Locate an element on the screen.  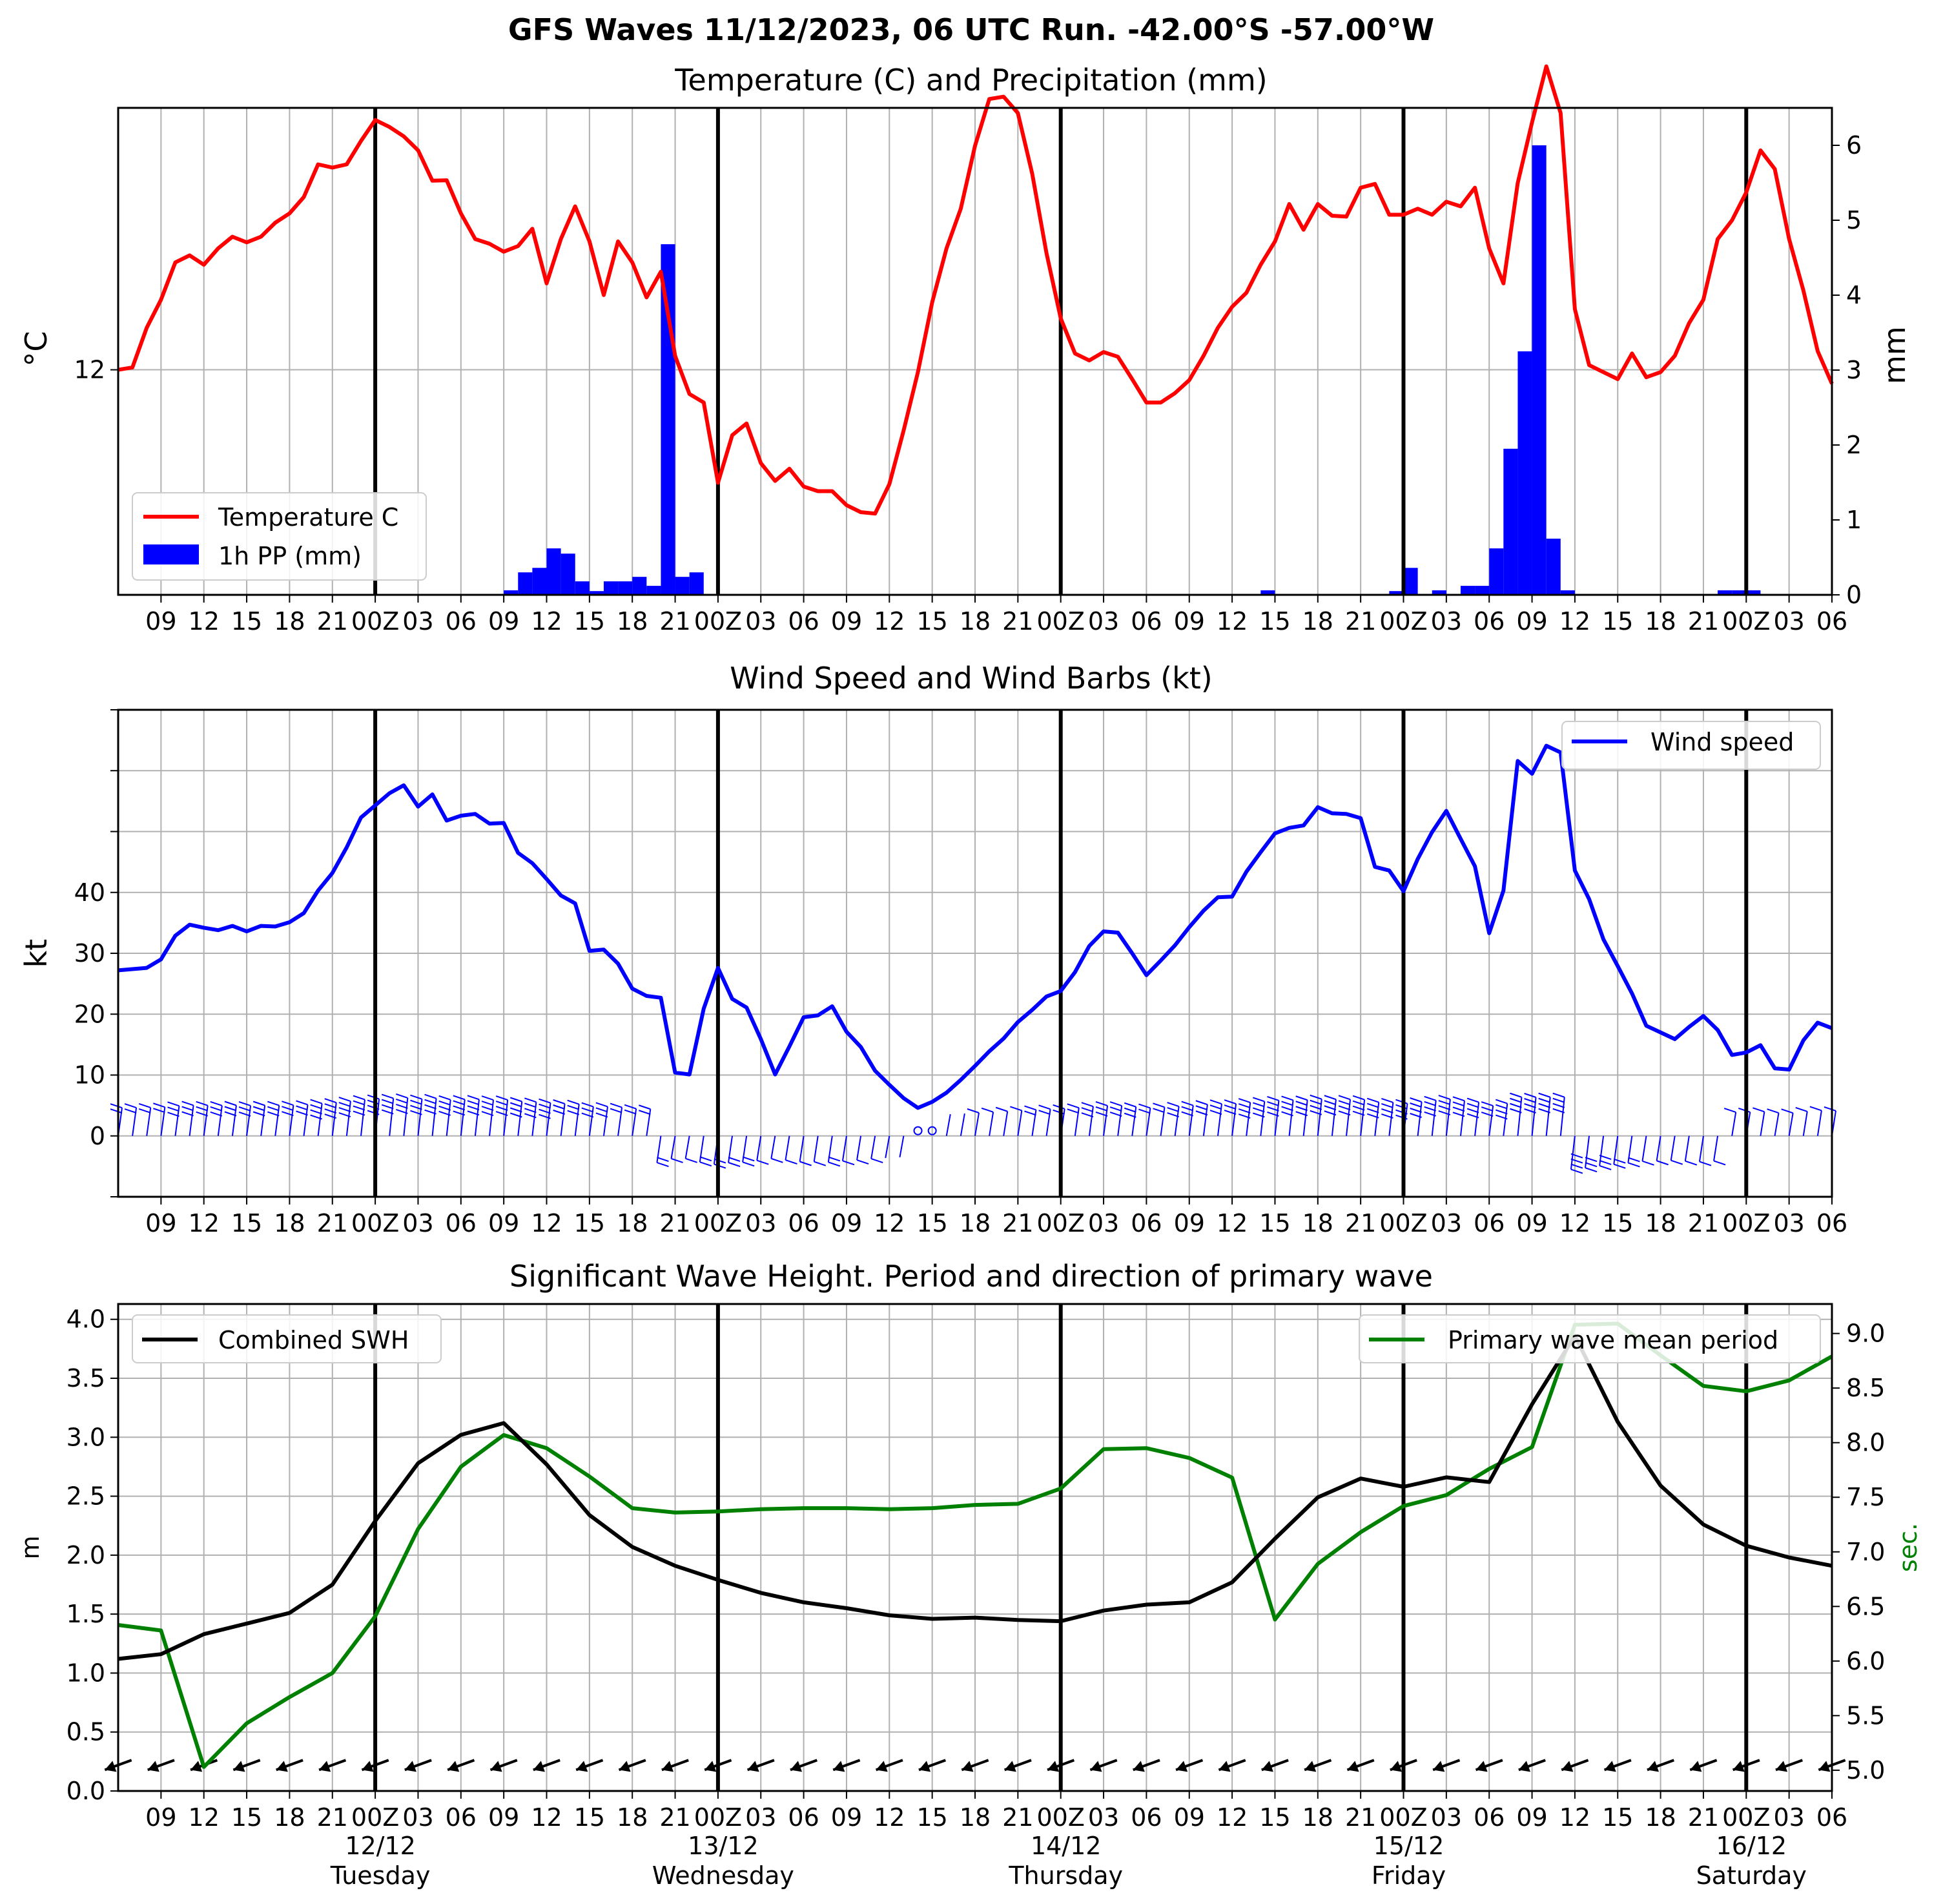
y-tick-label: 20 is located at coordinates (90, 1014).